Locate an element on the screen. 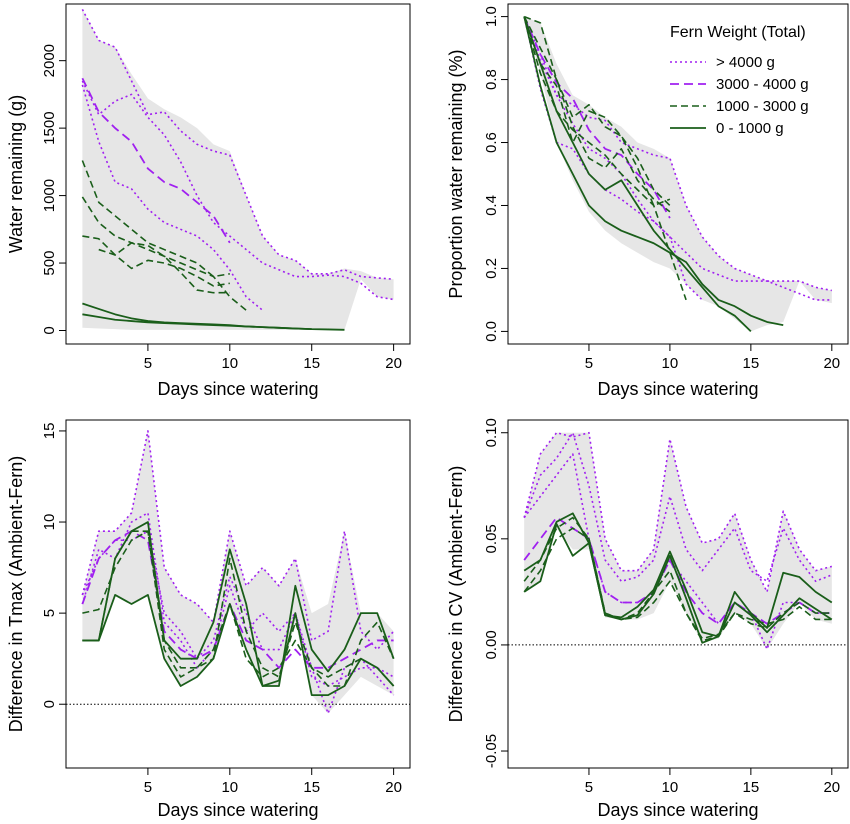  y-tick-label: 2000 is located at coordinates (49, 60).